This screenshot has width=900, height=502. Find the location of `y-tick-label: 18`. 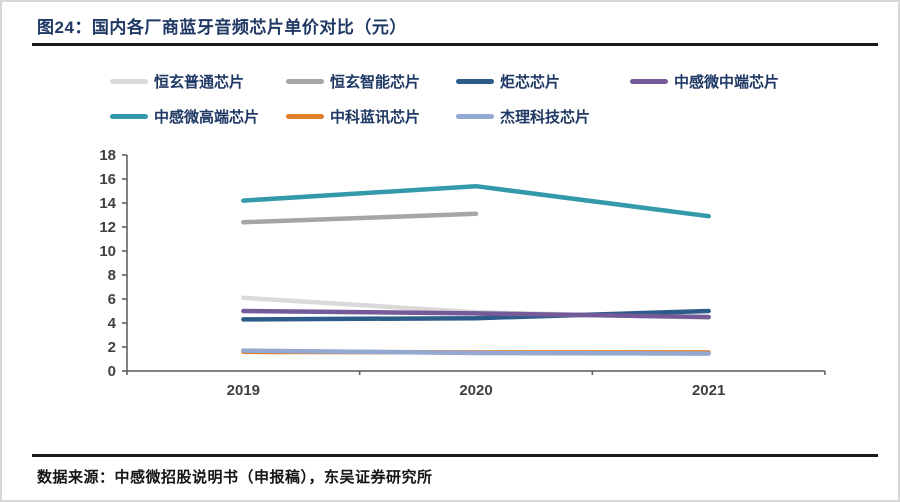

y-tick-label: 18 is located at coordinates (107, 155).